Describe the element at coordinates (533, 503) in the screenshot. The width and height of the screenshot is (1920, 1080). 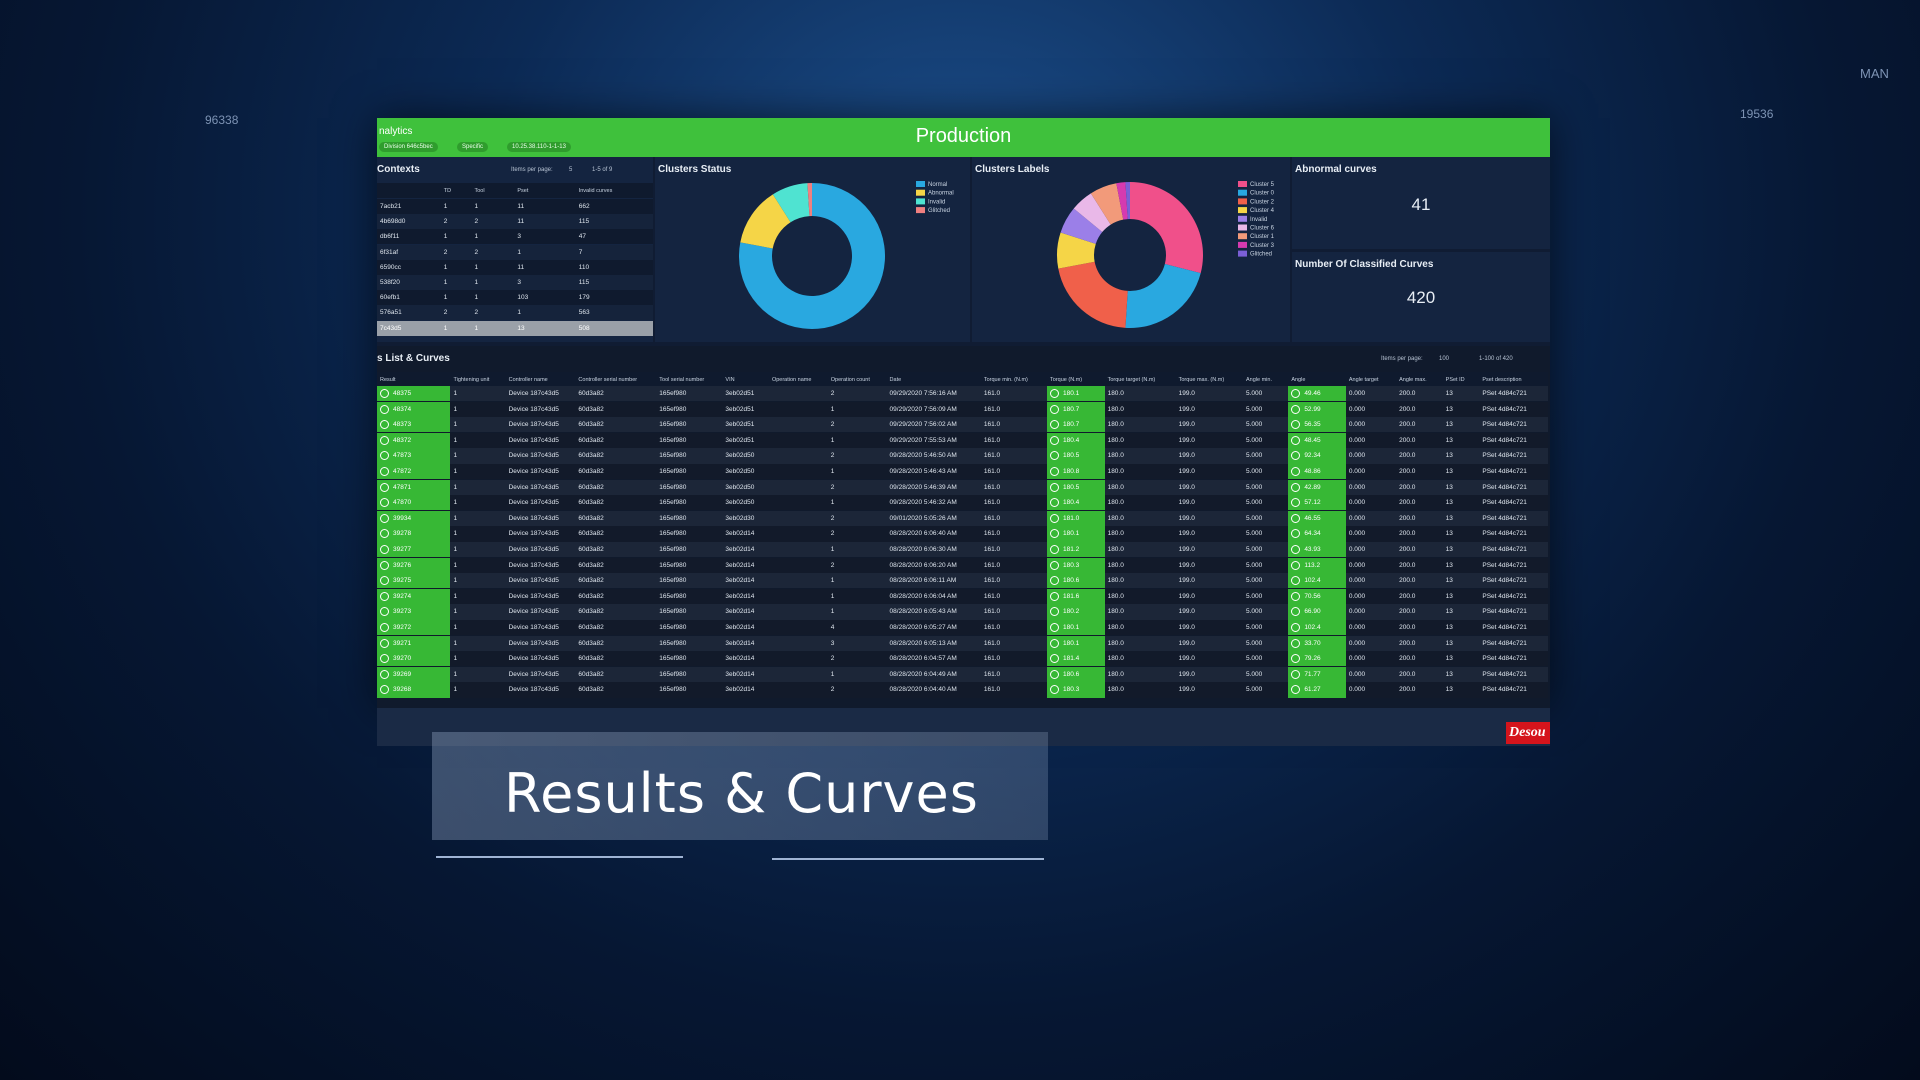
I see `cell: Device 187c43d5` at that location.